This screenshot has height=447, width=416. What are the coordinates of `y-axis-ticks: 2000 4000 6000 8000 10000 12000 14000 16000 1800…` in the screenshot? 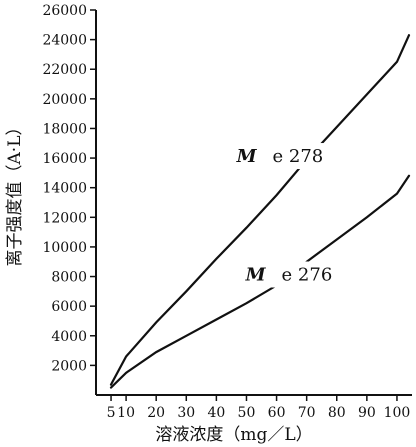 It's located at (69, 188).